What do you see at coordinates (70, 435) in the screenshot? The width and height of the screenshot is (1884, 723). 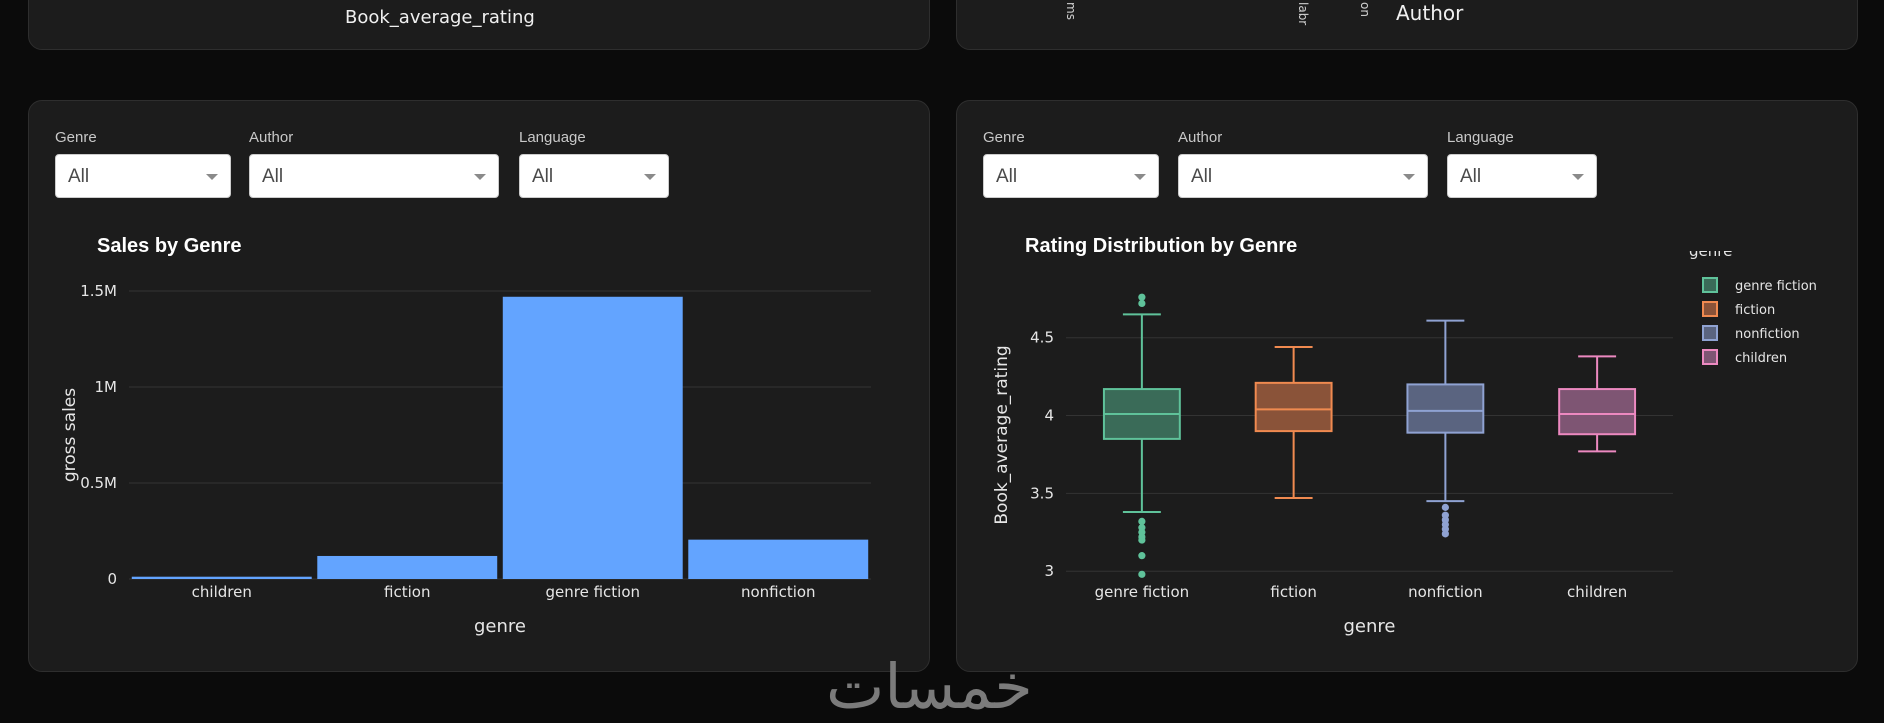 I see `y-axis-label: gross sales` at bounding box center [70, 435].